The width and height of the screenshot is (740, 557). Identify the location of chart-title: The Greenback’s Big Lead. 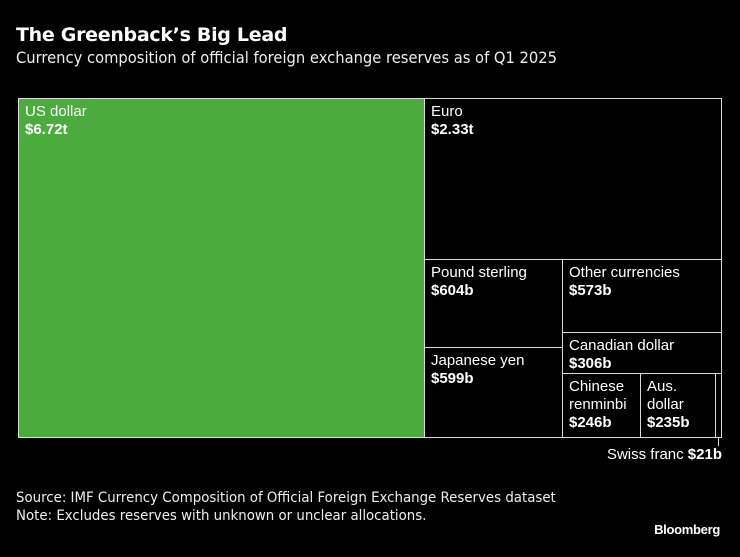
(152, 35).